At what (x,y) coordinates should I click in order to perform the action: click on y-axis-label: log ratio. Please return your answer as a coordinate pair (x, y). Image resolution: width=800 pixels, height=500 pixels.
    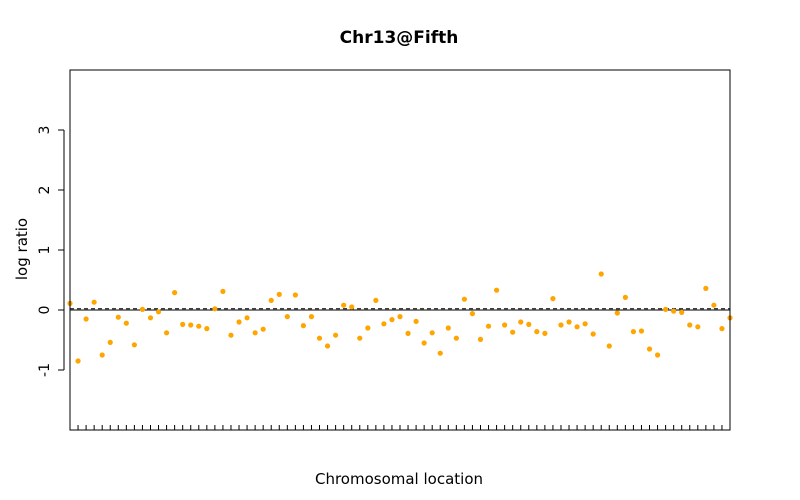
    Looking at the image, I should click on (22, 249).